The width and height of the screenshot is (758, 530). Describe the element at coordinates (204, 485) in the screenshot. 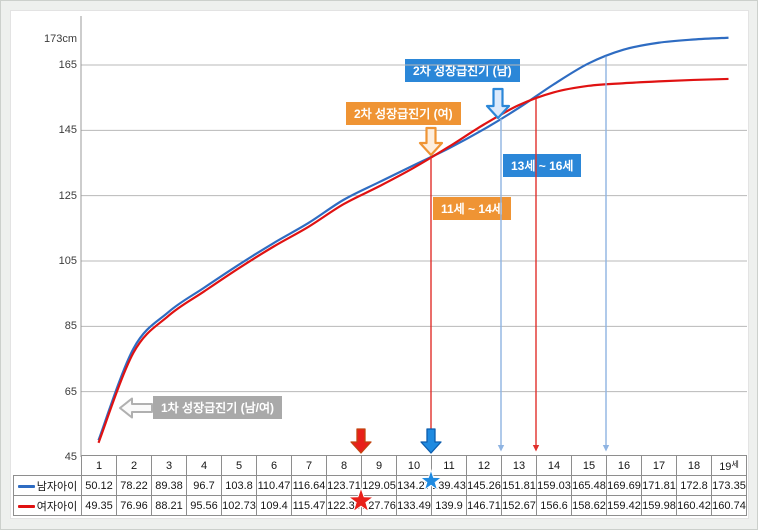

I see `height-value-cell: 96.7` at that location.